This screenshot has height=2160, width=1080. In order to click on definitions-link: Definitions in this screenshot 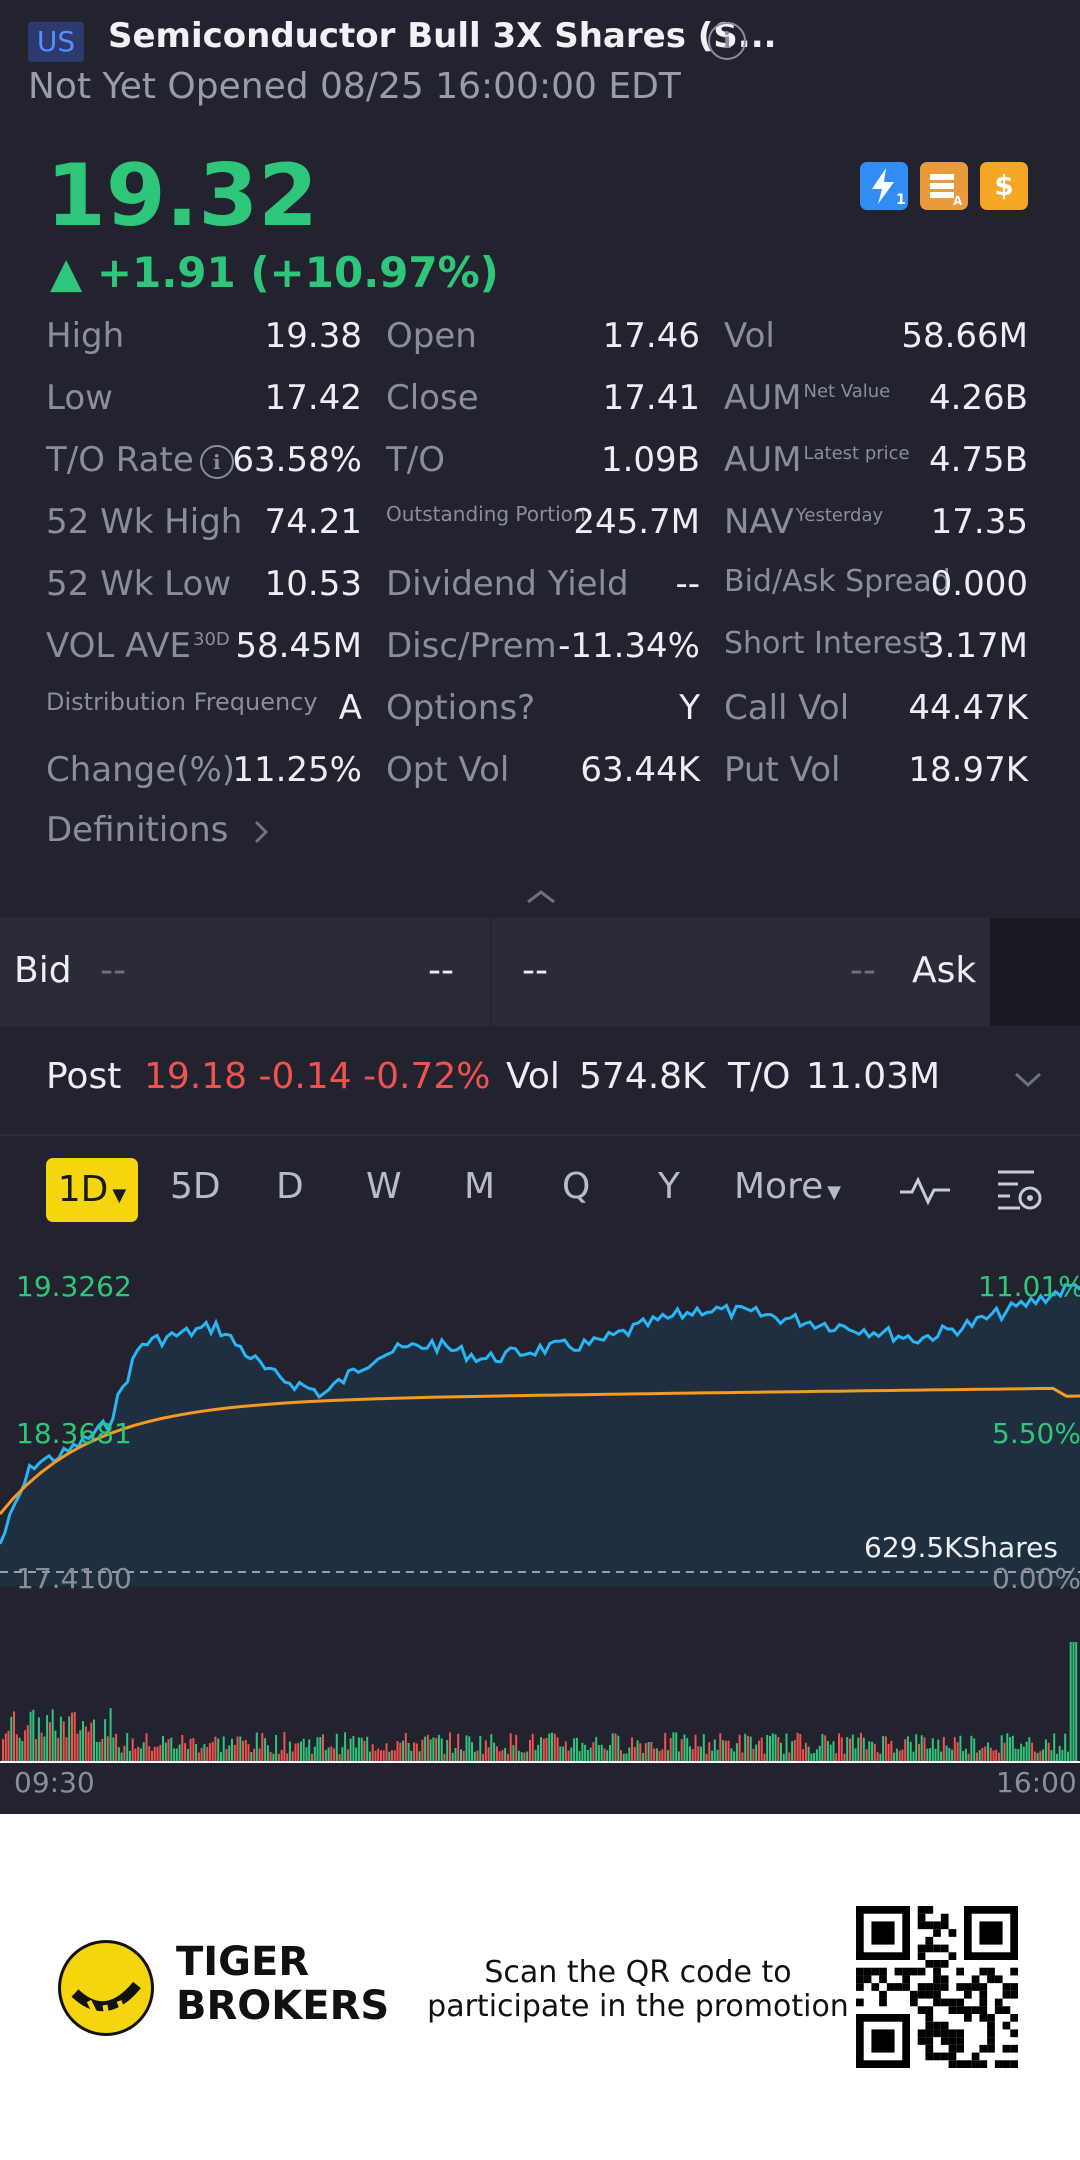, I will do `click(158, 830)`.